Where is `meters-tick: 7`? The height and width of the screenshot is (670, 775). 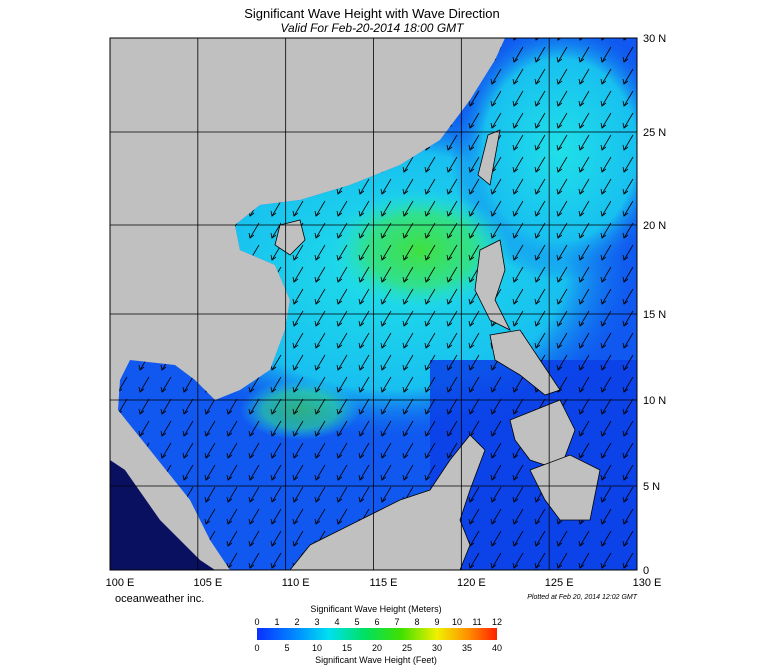 meters-tick: 7 is located at coordinates (396, 622).